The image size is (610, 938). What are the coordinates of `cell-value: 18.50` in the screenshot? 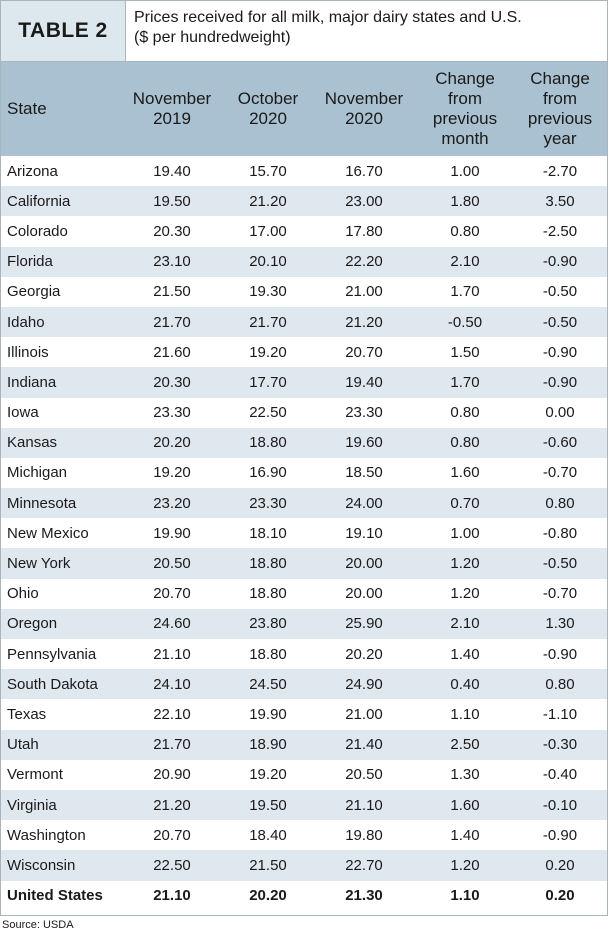 It's located at (364, 473).